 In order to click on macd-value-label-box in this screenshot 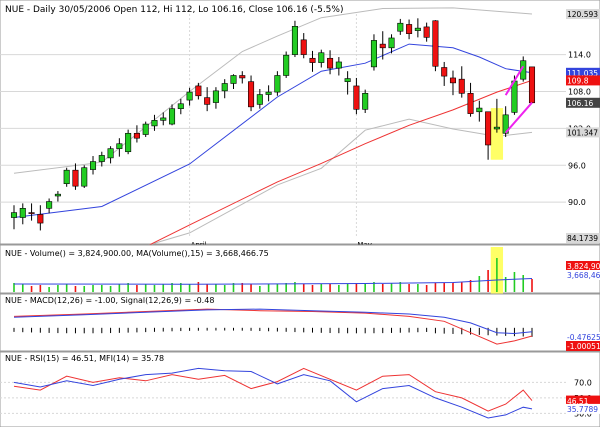, I will do `click(583, 346)`.